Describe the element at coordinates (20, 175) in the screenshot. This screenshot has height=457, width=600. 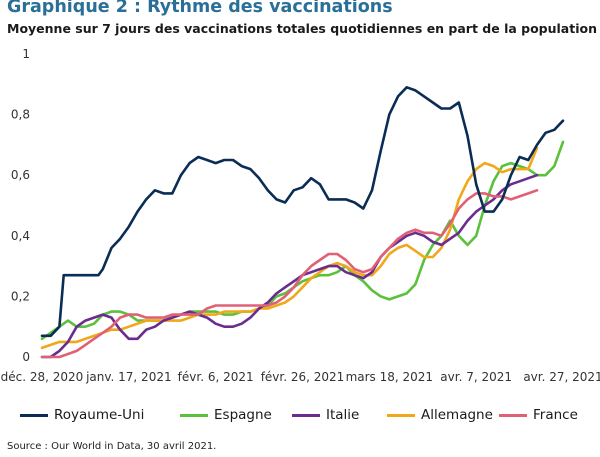
I see `y-tick-label: 0,6` at that location.